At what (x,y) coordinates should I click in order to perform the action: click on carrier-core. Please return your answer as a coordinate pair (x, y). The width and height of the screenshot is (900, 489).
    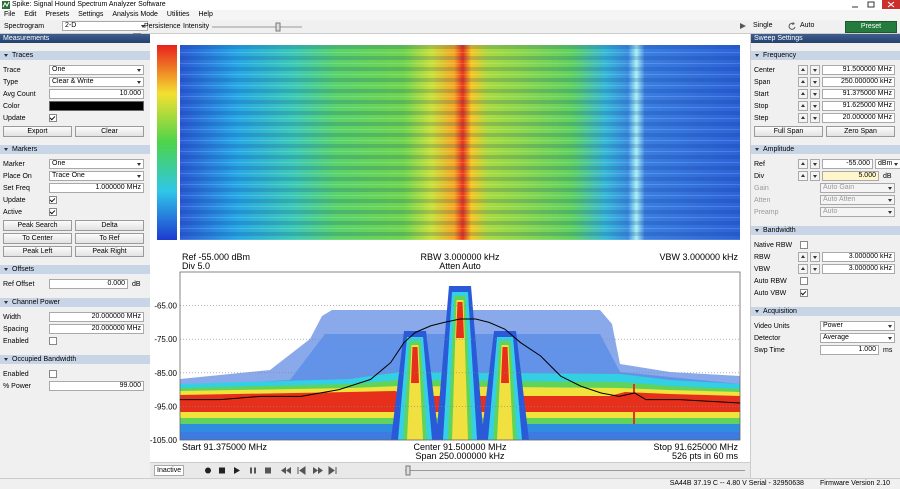
    Looking at the image, I should click on (415, 365).